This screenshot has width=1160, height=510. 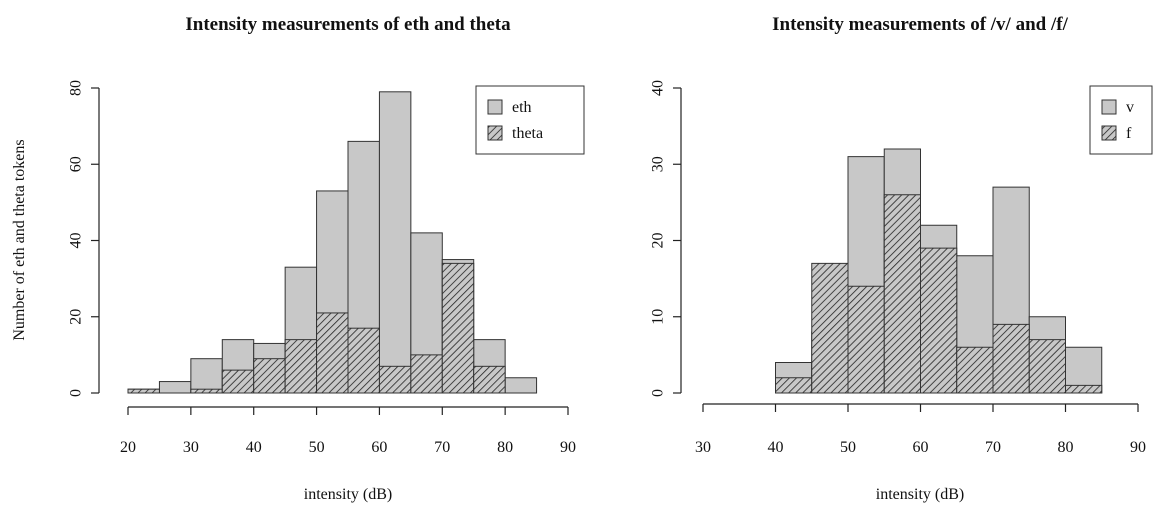 What do you see at coordinates (1130, 107) in the screenshot?
I see `legend-label-v: v` at bounding box center [1130, 107].